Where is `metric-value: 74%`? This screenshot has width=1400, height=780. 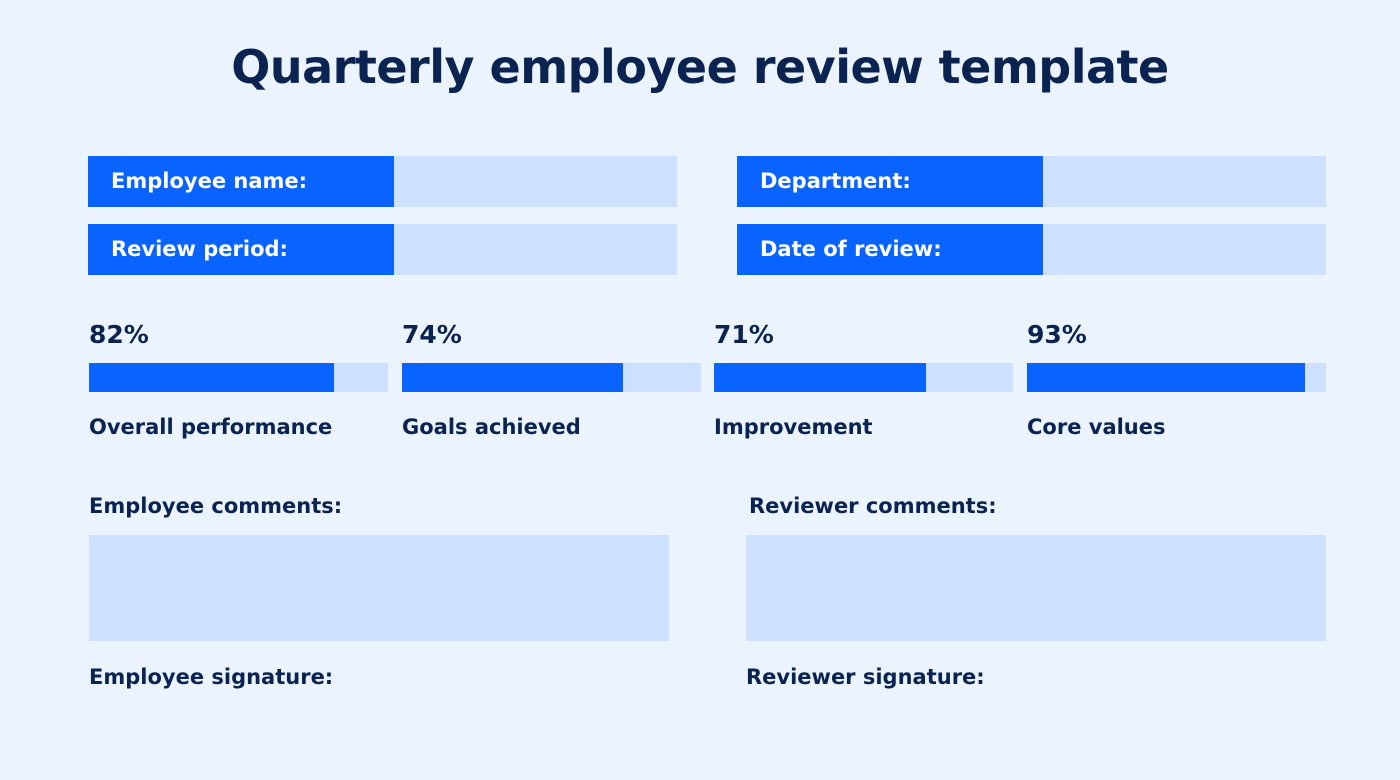
metric-value: 74% is located at coordinates (432, 334).